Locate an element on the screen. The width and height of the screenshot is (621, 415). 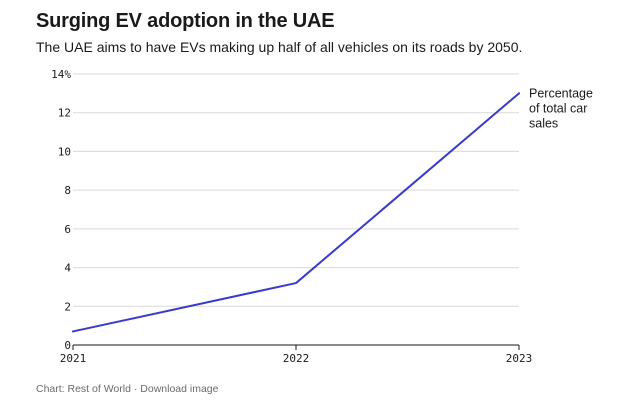
source-credit: Chart: Rest of World is located at coordinates (83, 389).